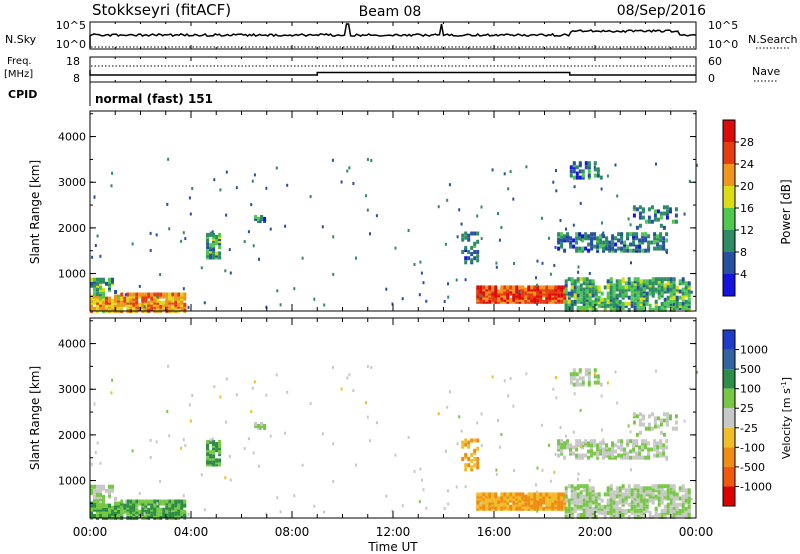  Describe the element at coordinates (766, 71) in the screenshot. I see `nave-label: Nave` at that location.